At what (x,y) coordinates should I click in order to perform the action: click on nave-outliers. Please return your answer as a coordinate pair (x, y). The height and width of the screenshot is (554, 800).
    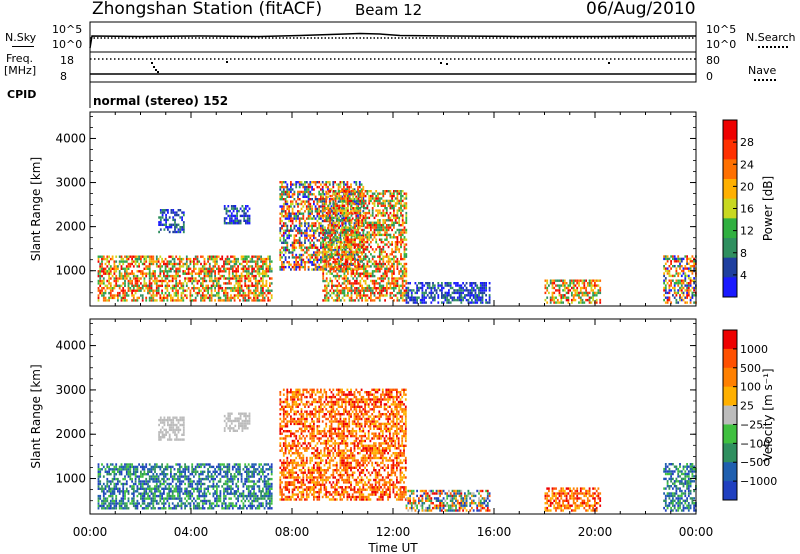
    Looking at the image, I should click on (380, 67).